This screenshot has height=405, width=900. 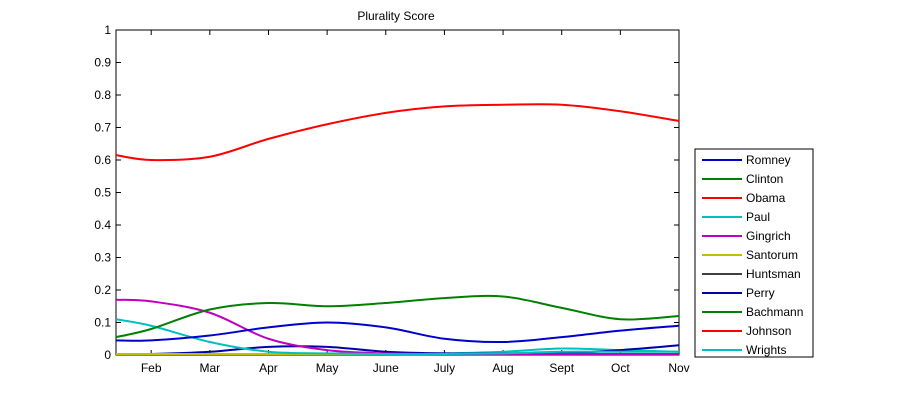 I want to click on x-tick-label: July, so click(x=444, y=368).